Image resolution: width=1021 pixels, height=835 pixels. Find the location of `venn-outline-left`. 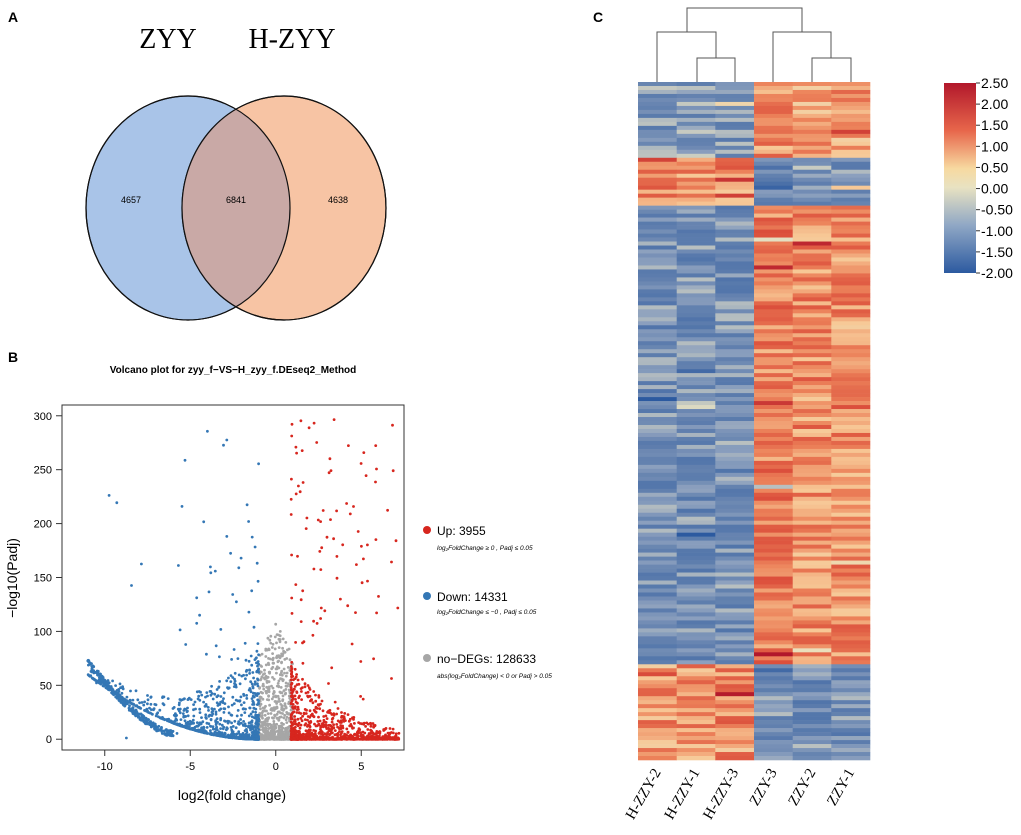

venn-outline-left is located at coordinates (188, 208).